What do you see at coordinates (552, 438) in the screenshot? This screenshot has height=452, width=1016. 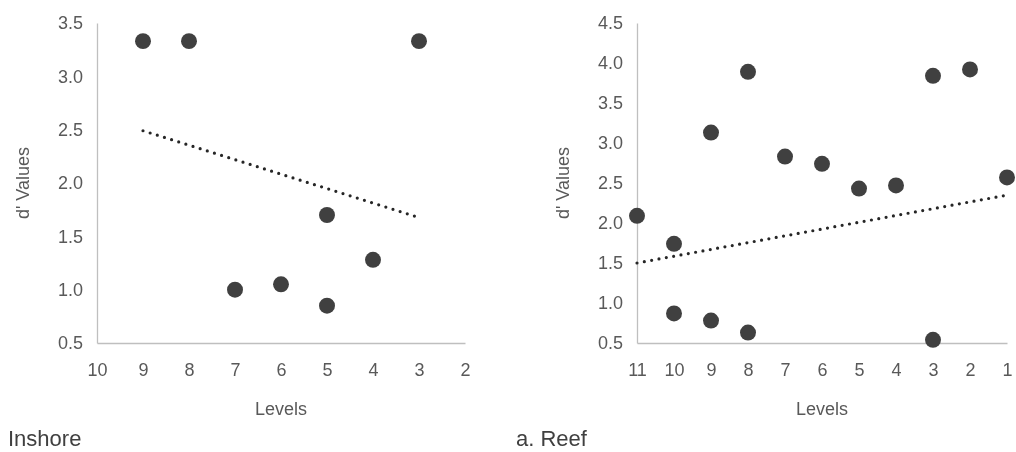 I see `text: a. Reef` at bounding box center [552, 438].